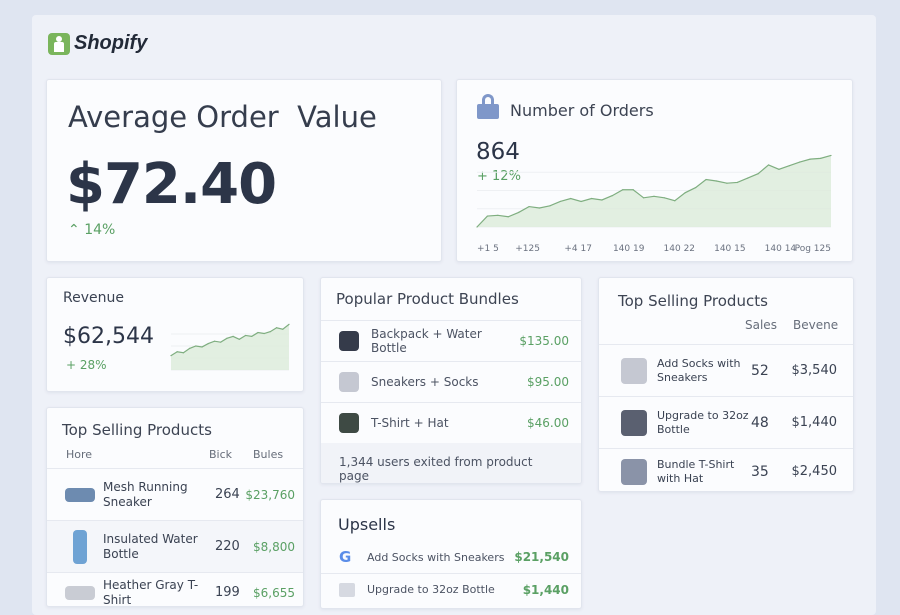 The height and width of the screenshot is (615, 900). Describe the element at coordinates (582, 110) in the screenshot. I see `orders-title: Number of Orders` at that location.